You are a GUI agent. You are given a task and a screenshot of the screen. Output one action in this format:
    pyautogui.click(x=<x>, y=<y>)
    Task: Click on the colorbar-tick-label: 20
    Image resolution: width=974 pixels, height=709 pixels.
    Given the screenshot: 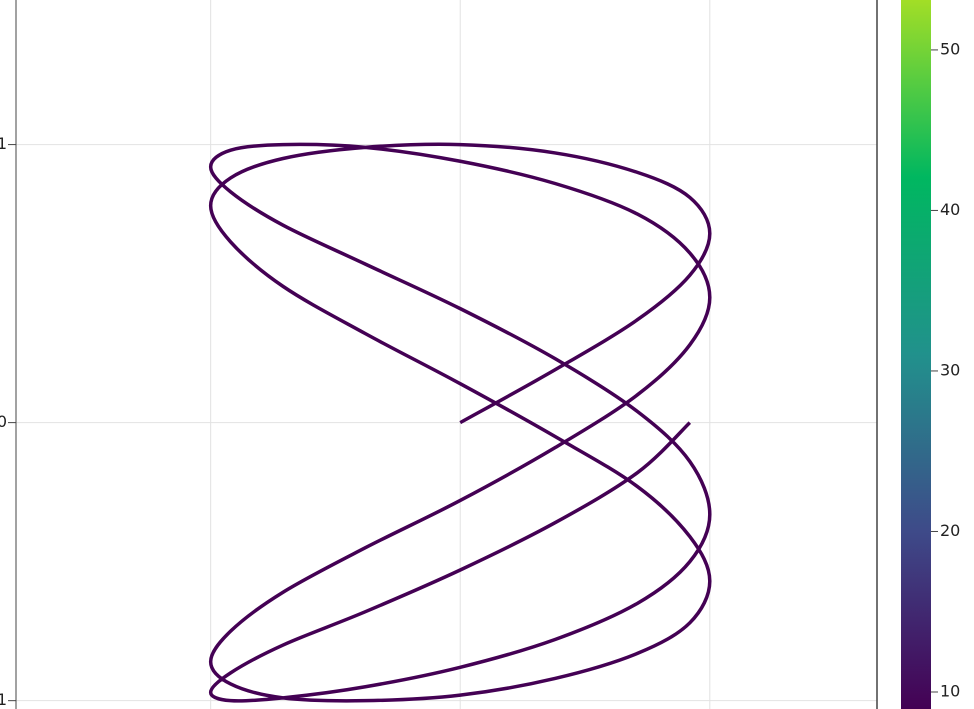 What is the action you would take?
    pyautogui.click(x=950, y=530)
    